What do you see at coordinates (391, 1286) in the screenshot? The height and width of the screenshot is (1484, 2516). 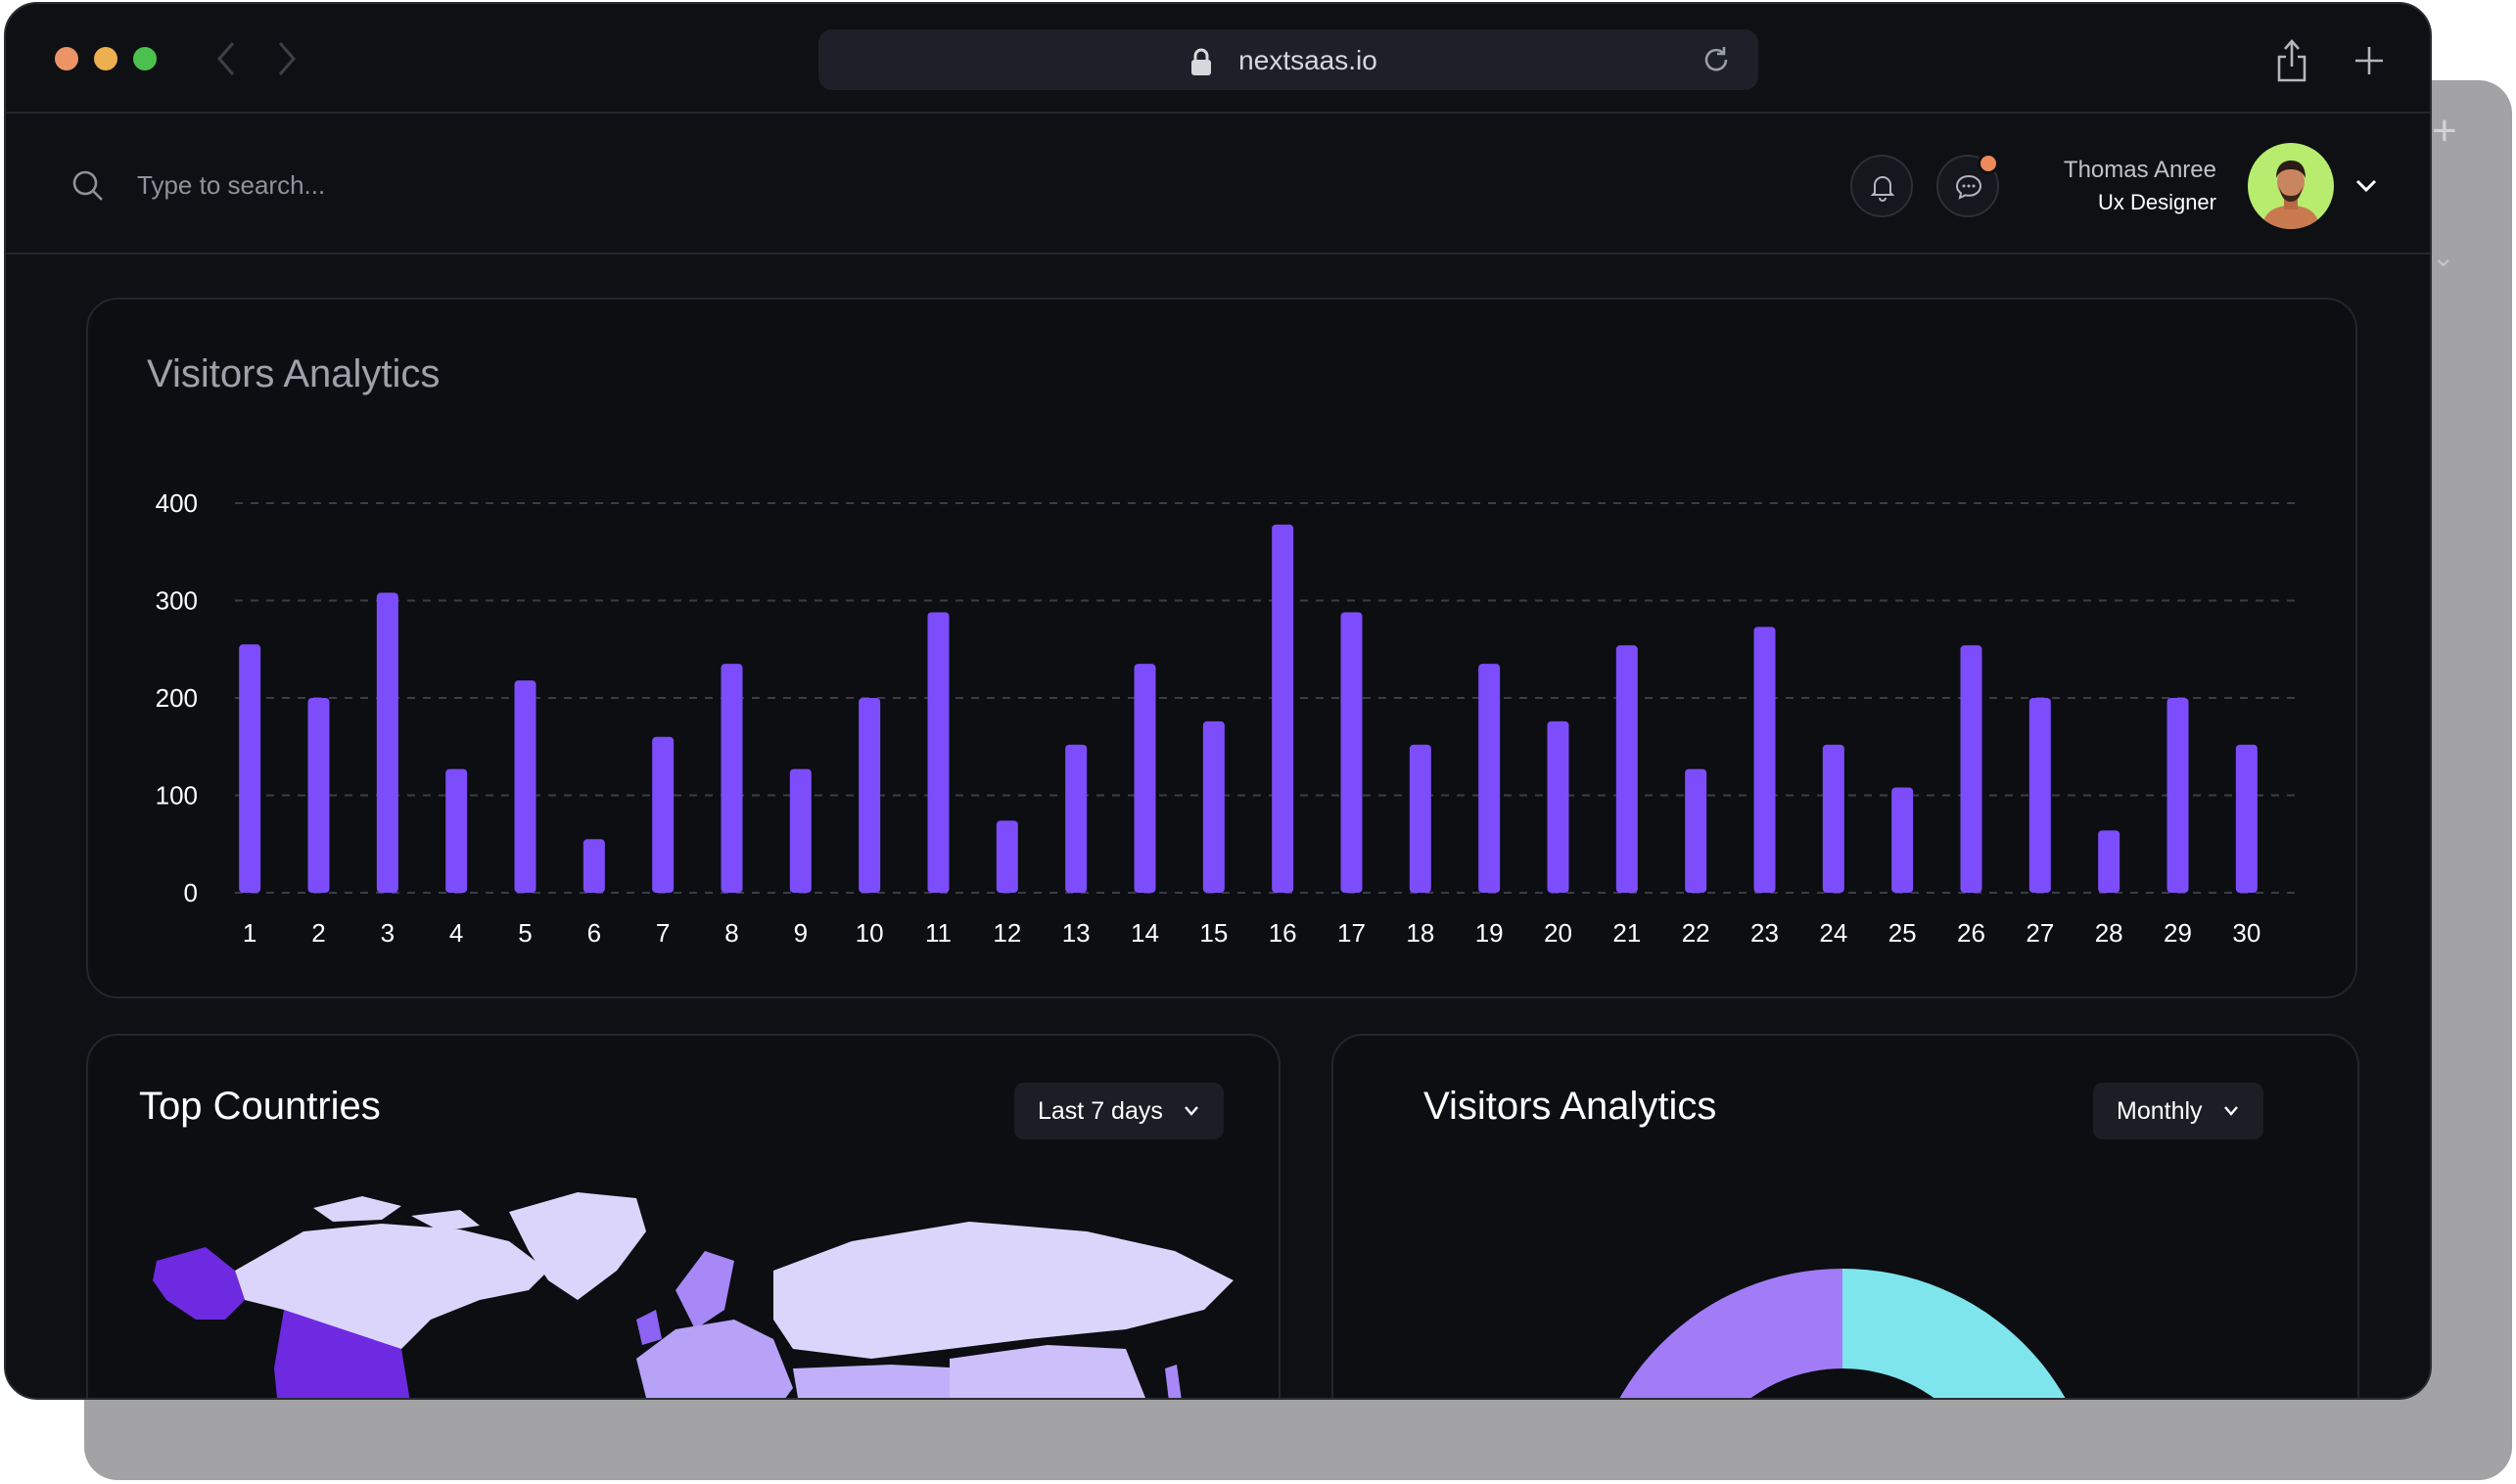 I see `map-canada` at bounding box center [391, 1286].